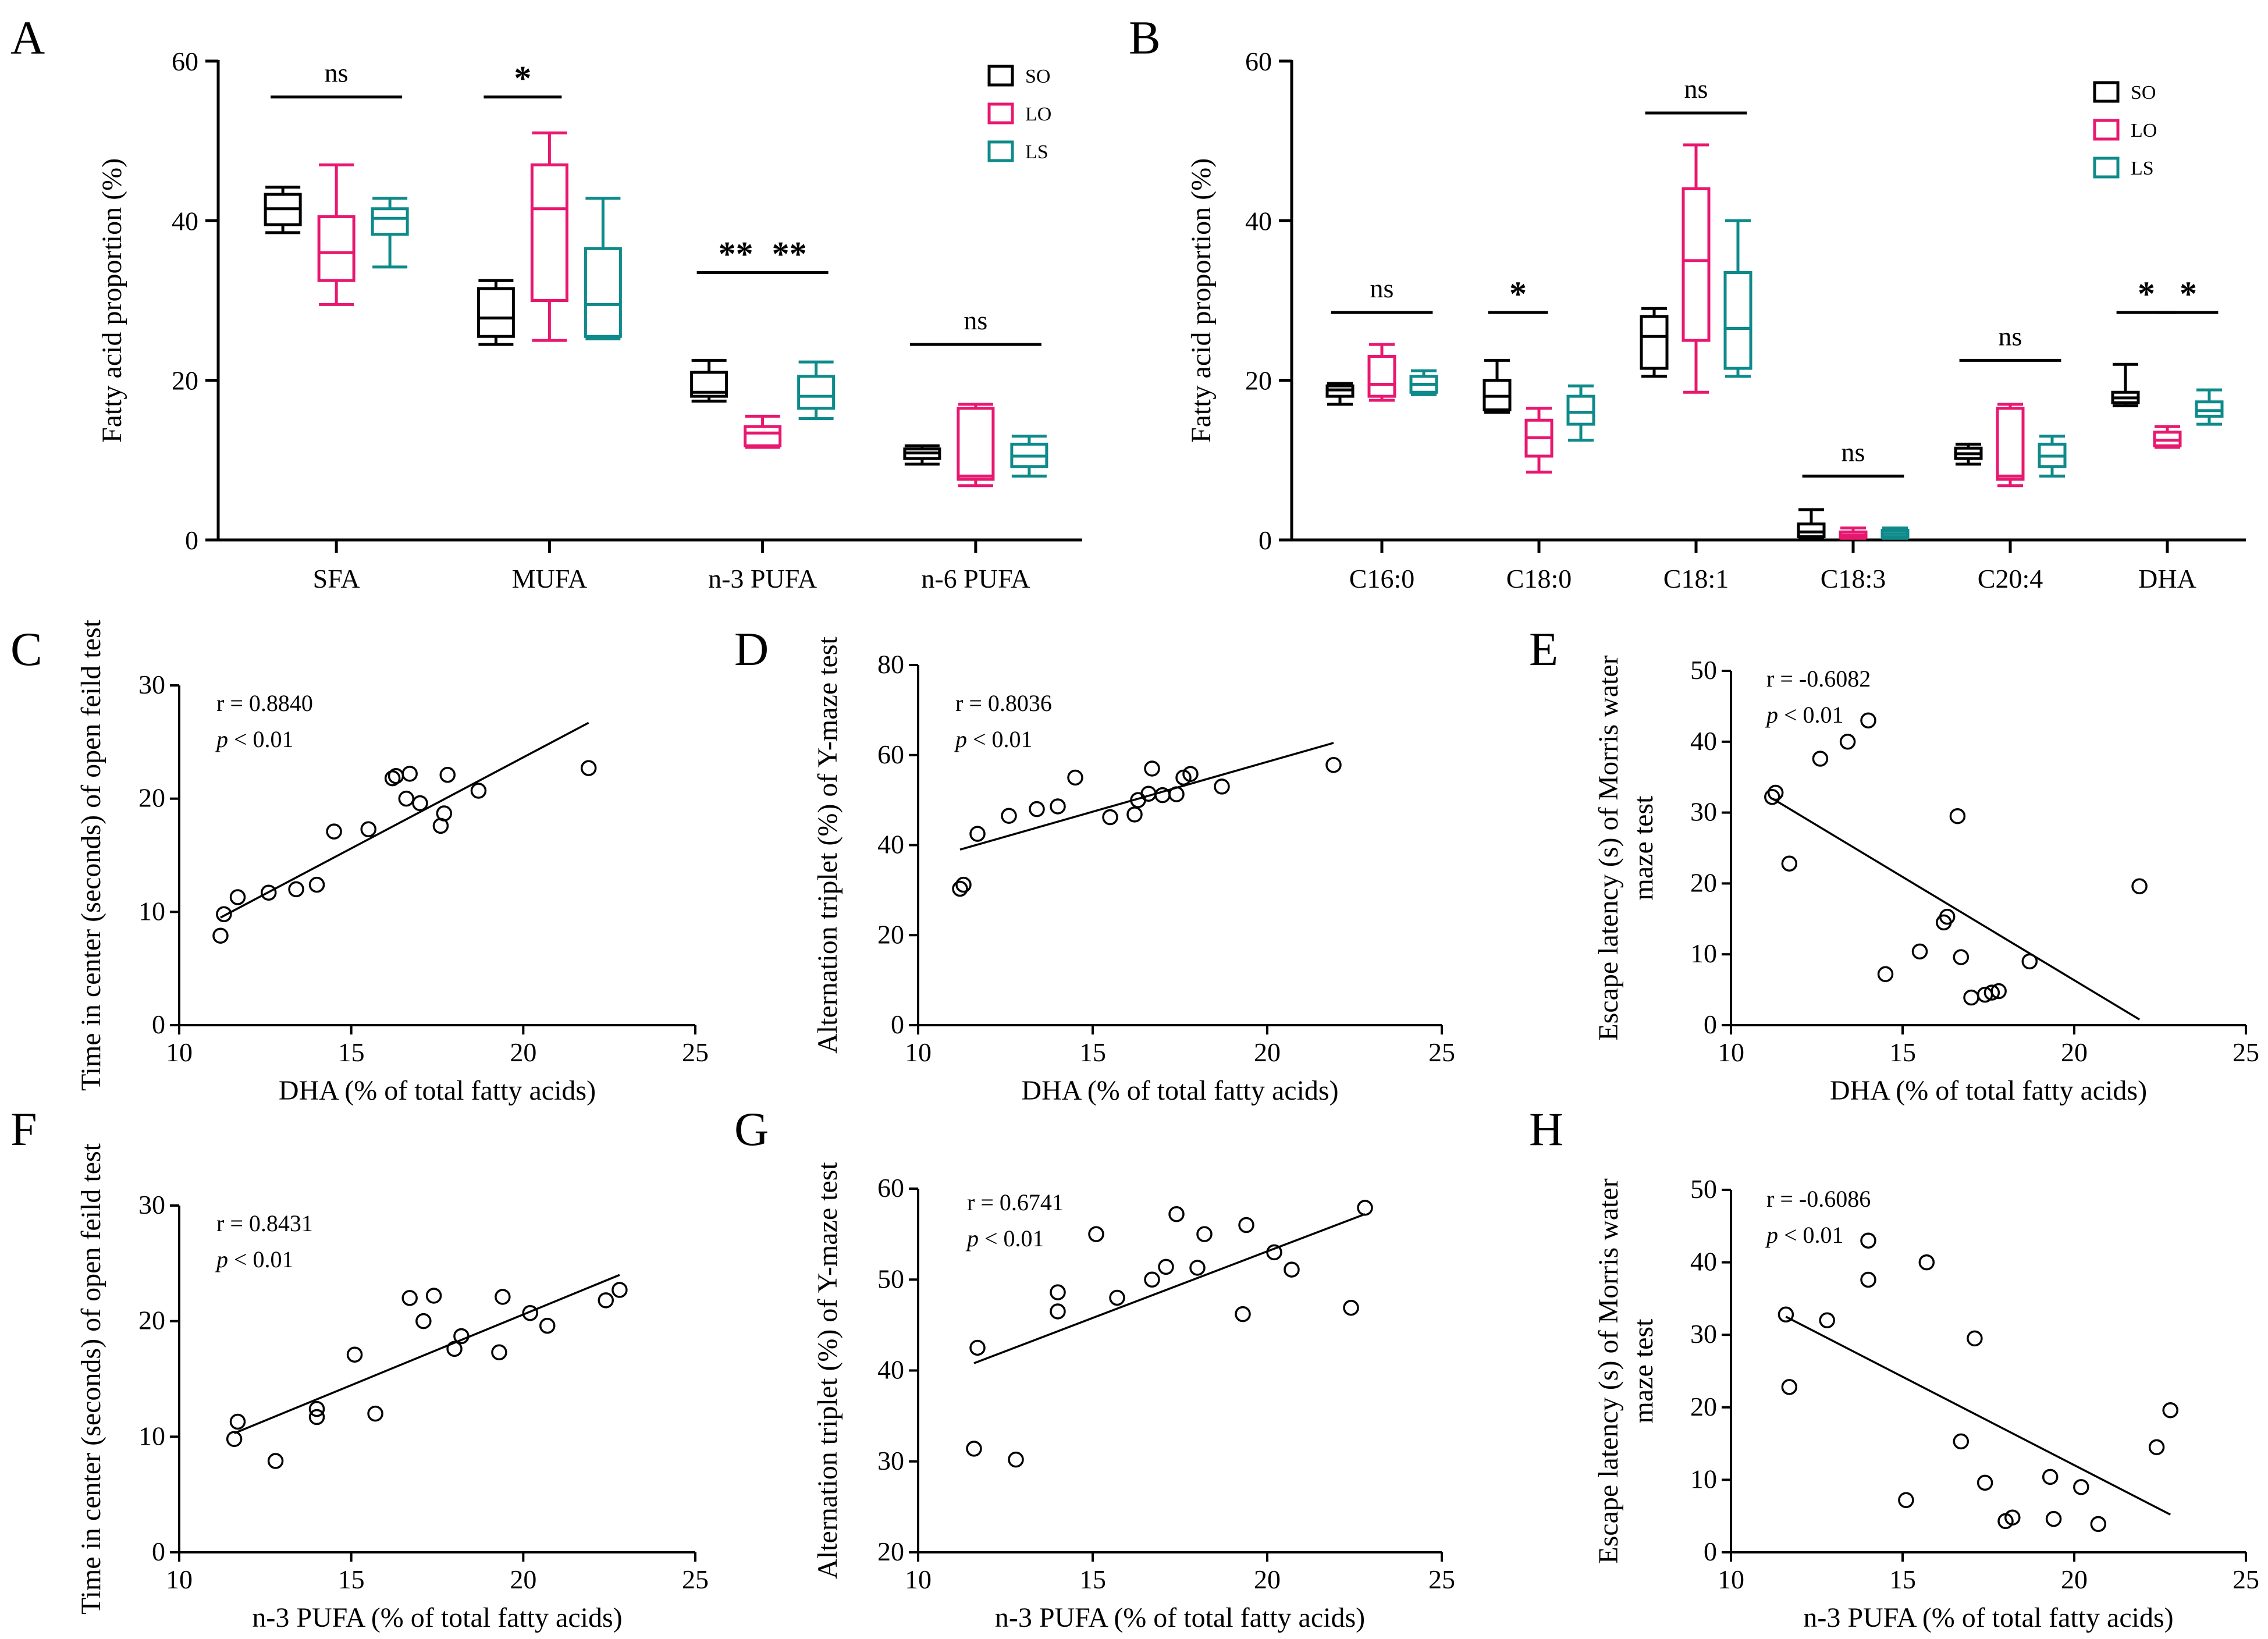  I want to click on x-tick-label: MUFA, so click(550, 578).